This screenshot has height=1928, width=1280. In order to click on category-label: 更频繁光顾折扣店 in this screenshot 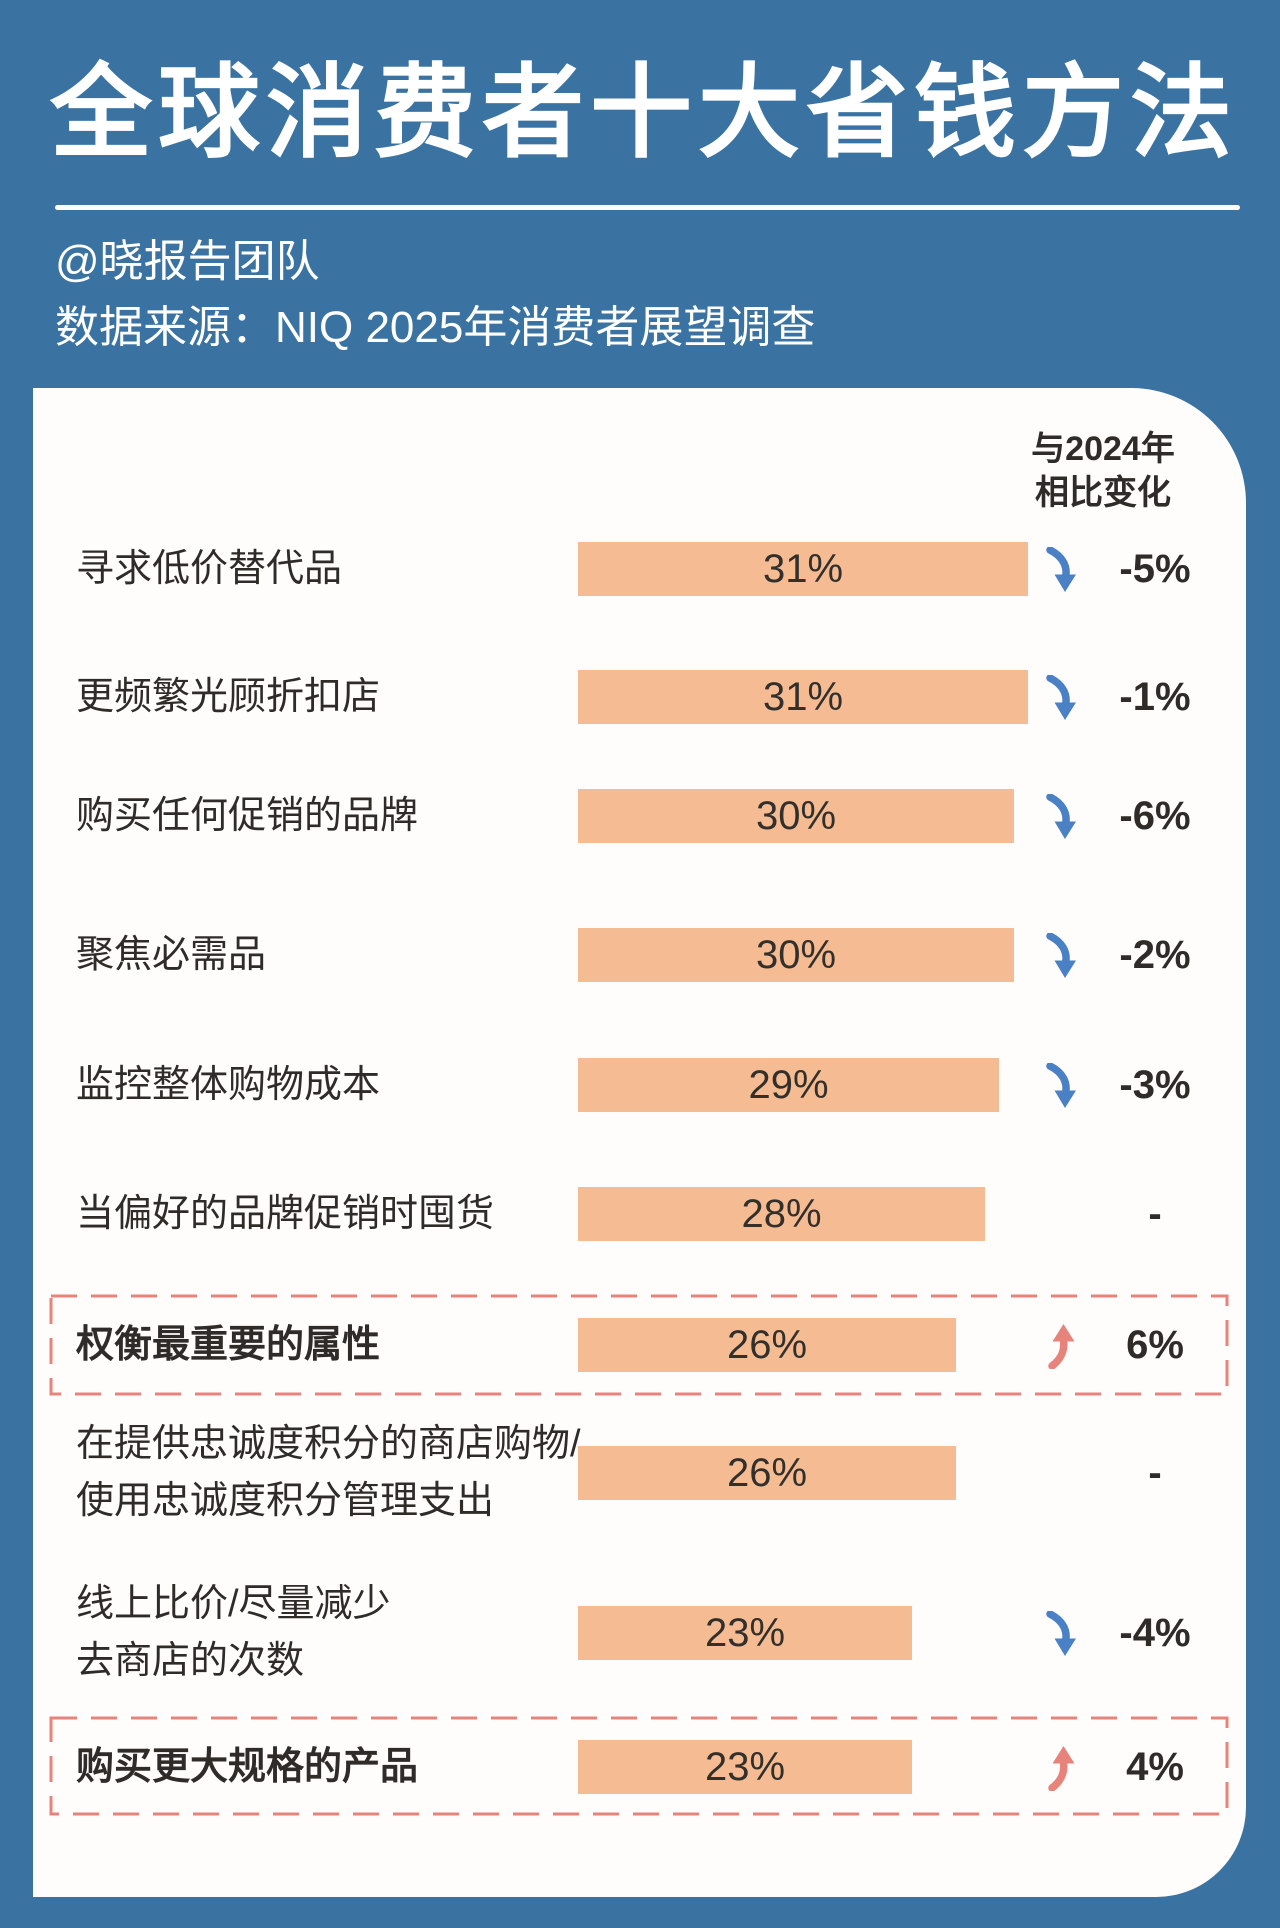, I will do `click(228, 697)`.